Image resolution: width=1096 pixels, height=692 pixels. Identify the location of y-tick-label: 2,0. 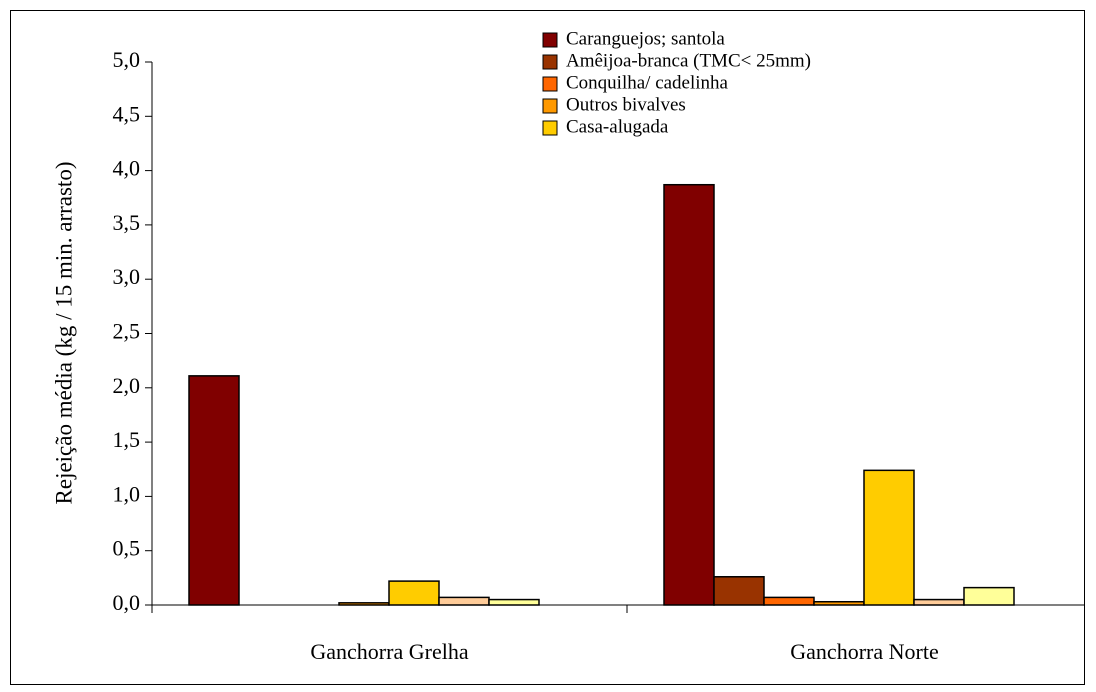
(127, 385).